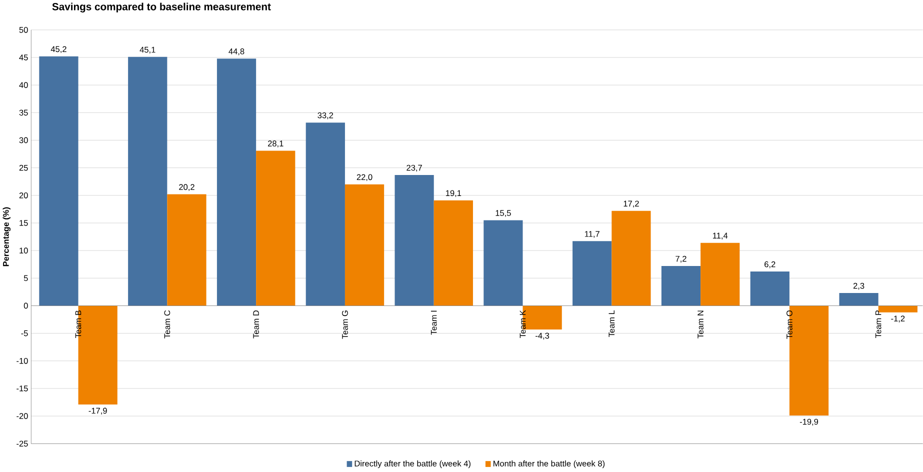  I want to click on y-tick-label: -5, so click(24, 333).